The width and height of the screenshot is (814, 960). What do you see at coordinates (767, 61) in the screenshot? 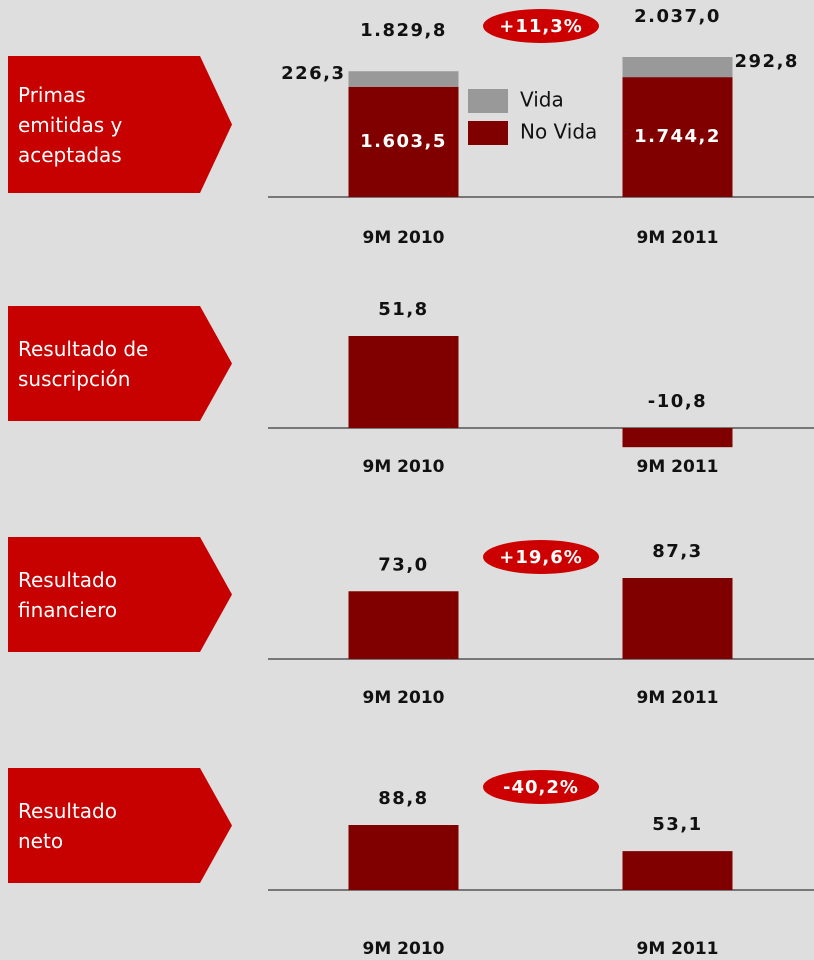
I see `value-label: 292,8` at bounding box center [767, 61].